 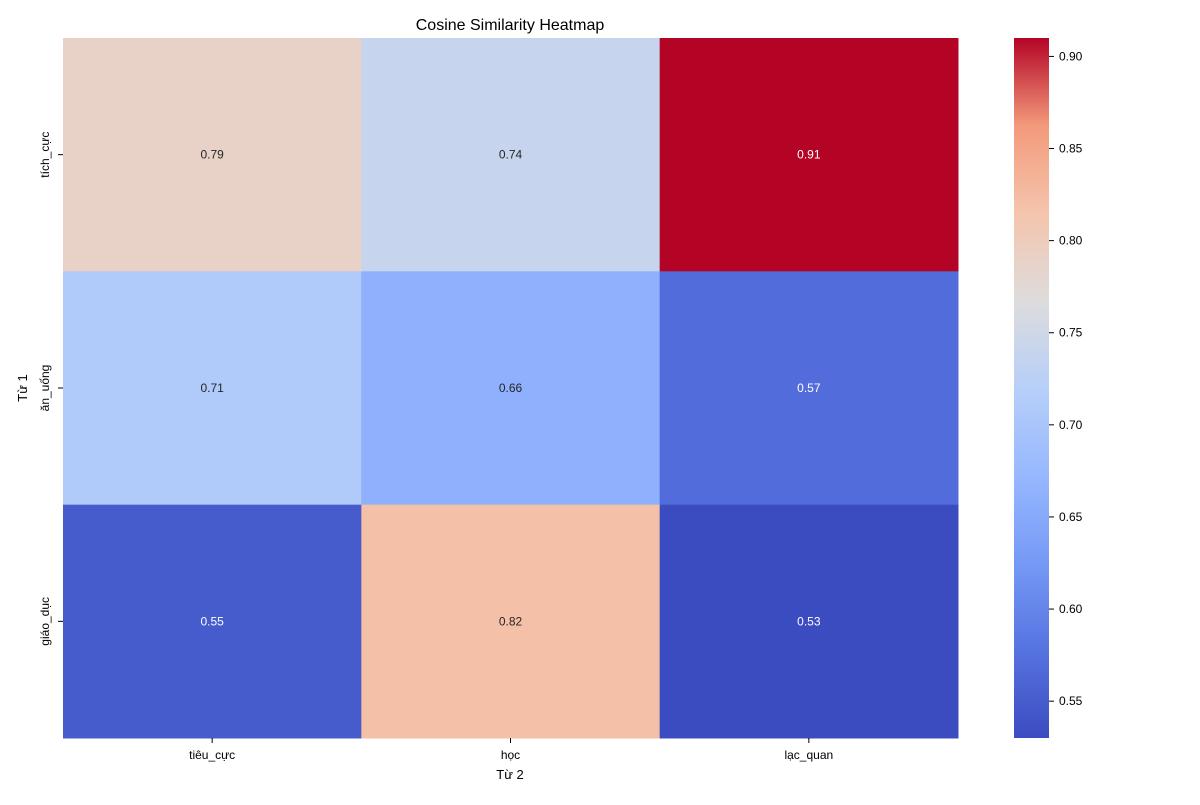 I want to click on cell-value-label: 0.82, so click(x=511, y=621).